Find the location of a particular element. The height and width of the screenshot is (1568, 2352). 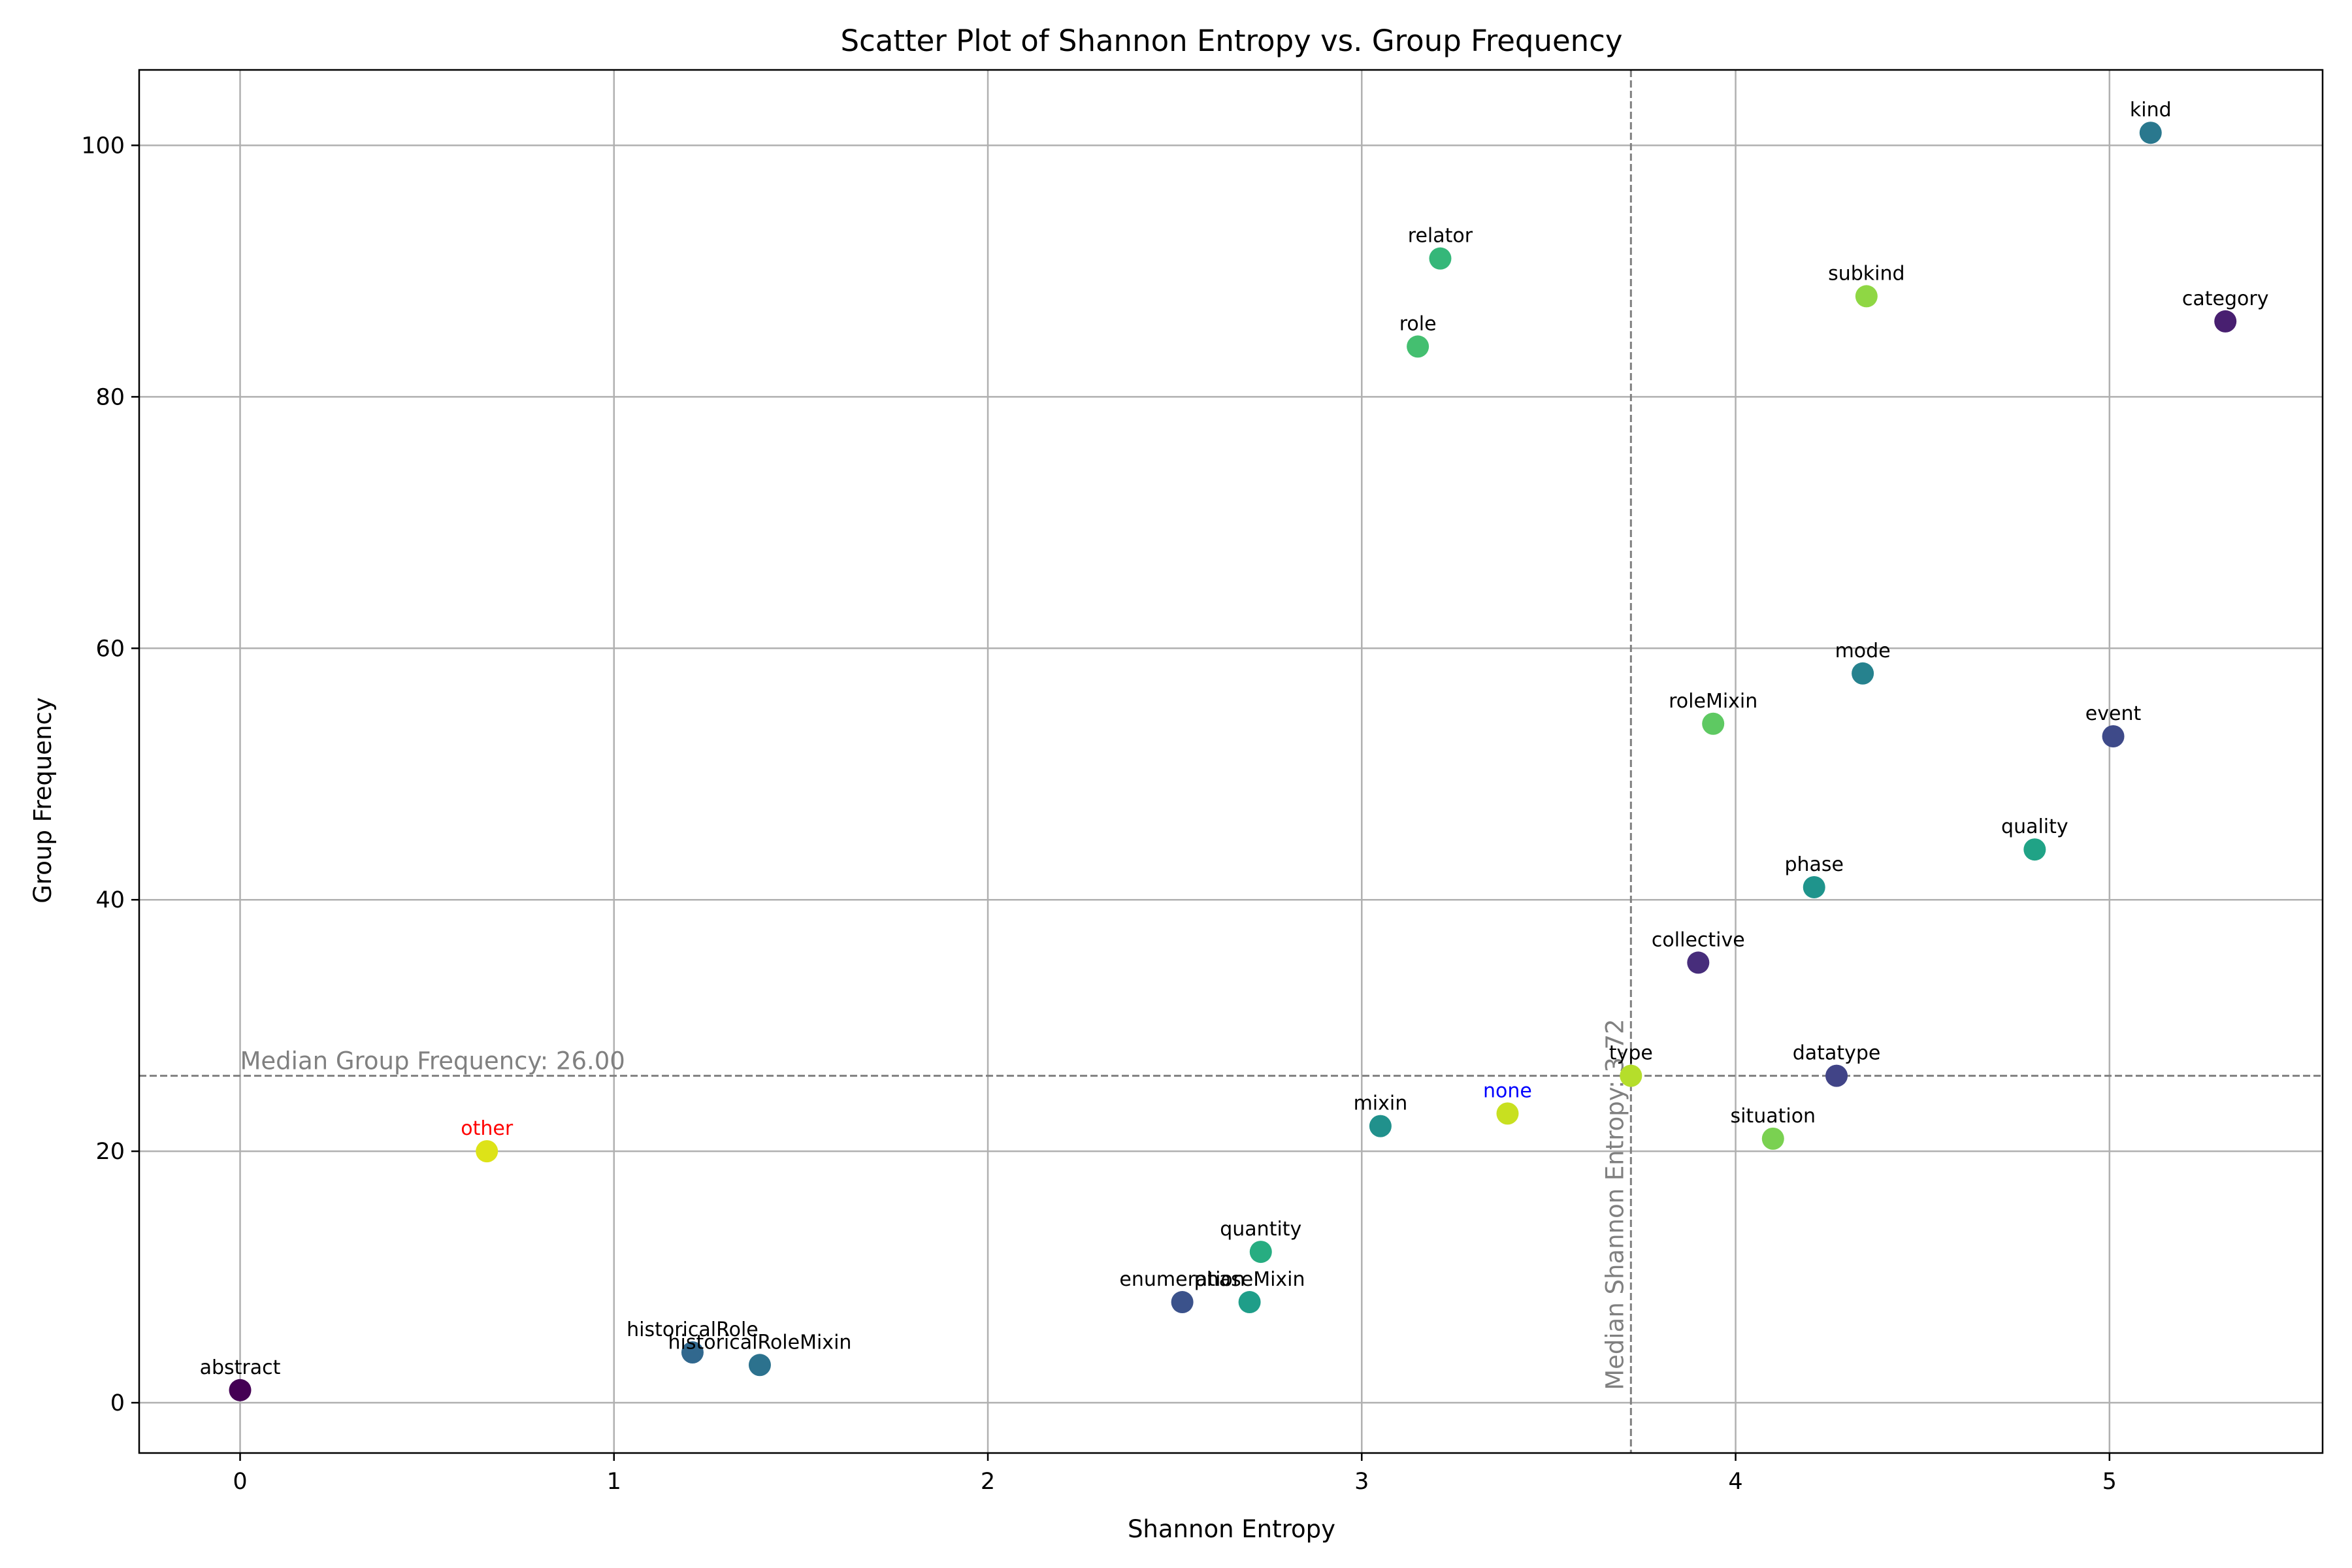

y-tick-label: 80 is located at coordinates (110, 397).